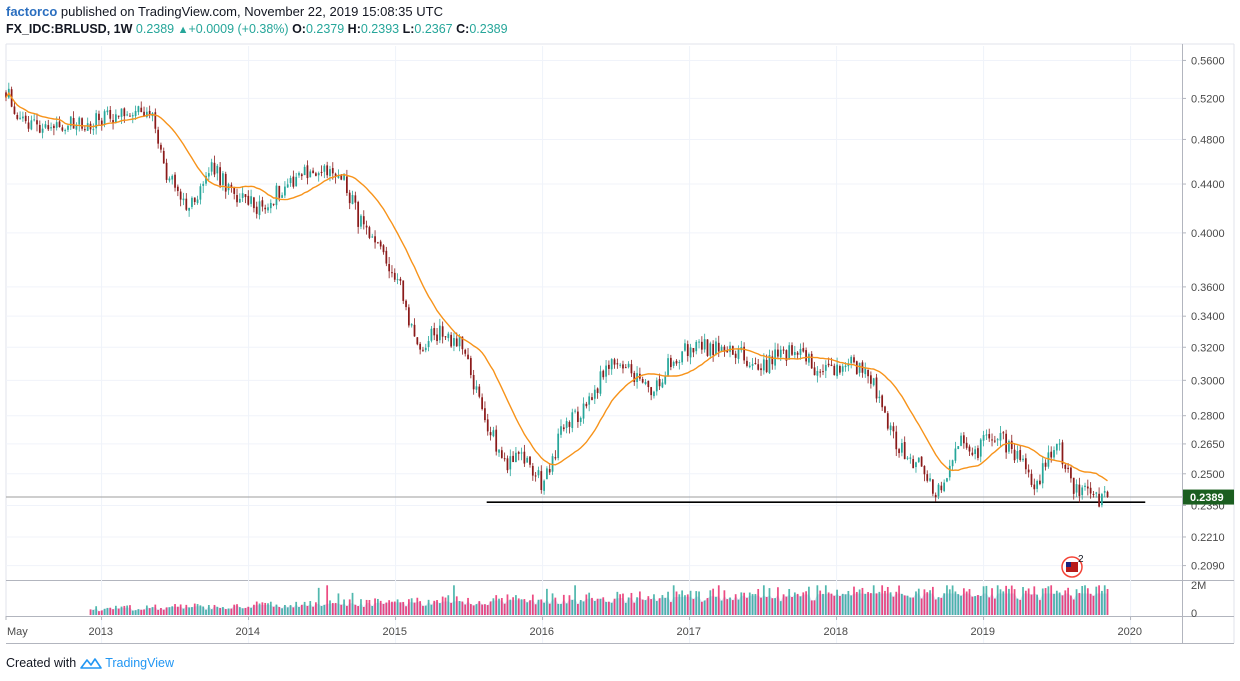 This screenshot has height=681, width=1240. Describe the element at coordinates (32, 11) in the screenshot. I see `author-link: factorco` at that location.